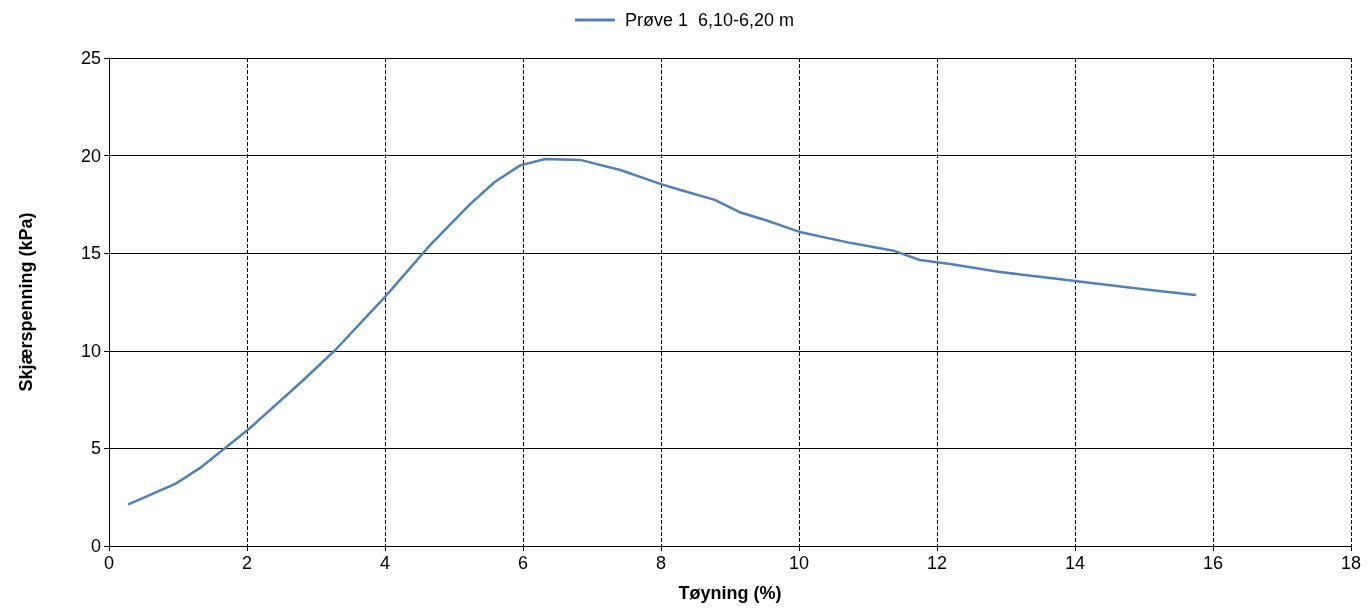  What do you see at coordinates (661, 563) in the screenshot?
I see `x-tick-label: 8` at bounding box center [661, 563].